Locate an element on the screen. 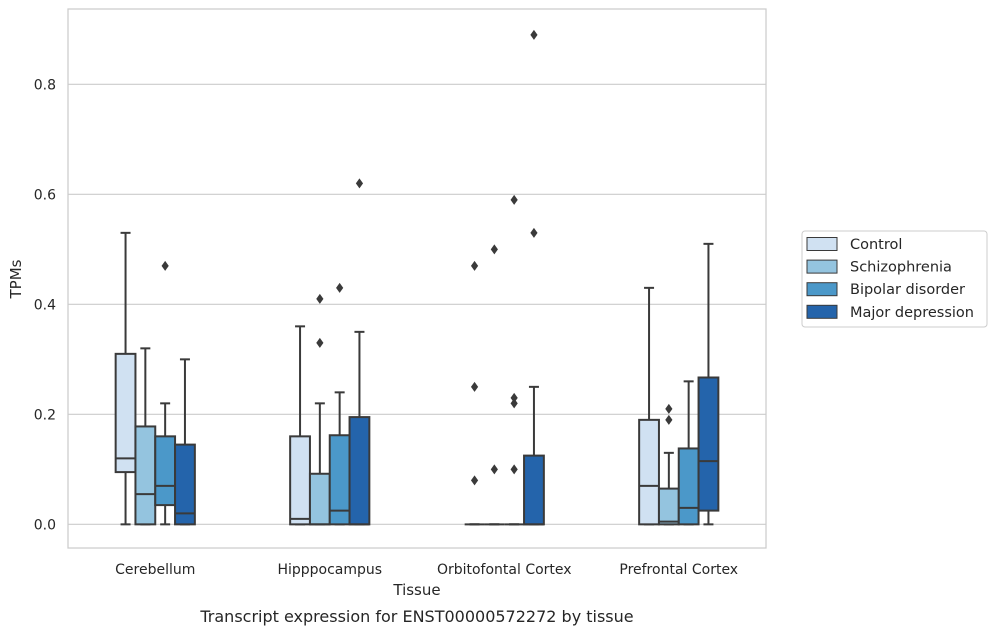 The image size is (997, 634). legend-frame is located at coordinates (894, 279).